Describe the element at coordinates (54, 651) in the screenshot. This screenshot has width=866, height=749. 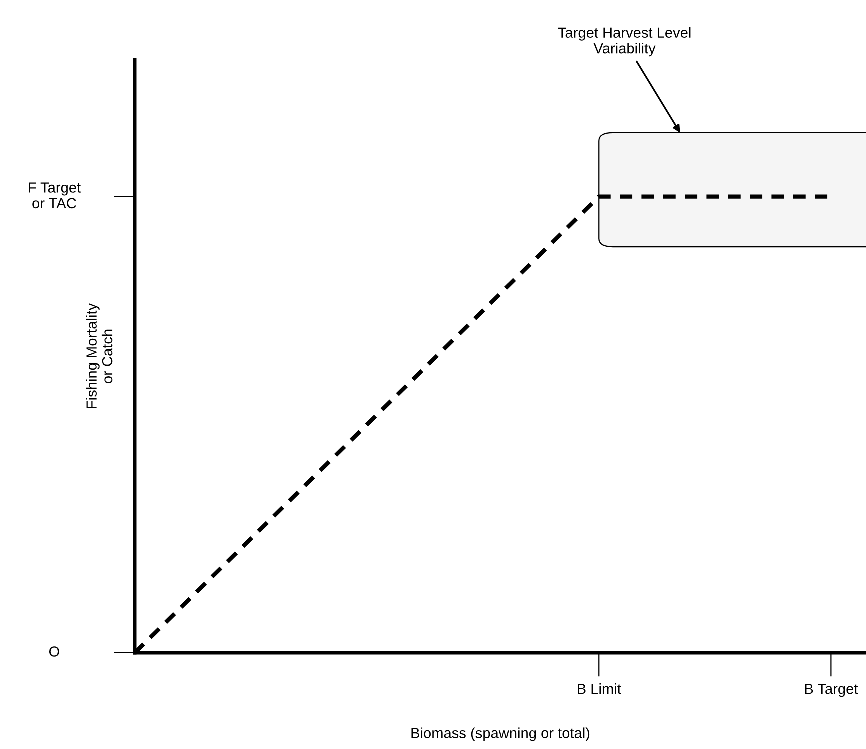
I see `text: O` at that location.